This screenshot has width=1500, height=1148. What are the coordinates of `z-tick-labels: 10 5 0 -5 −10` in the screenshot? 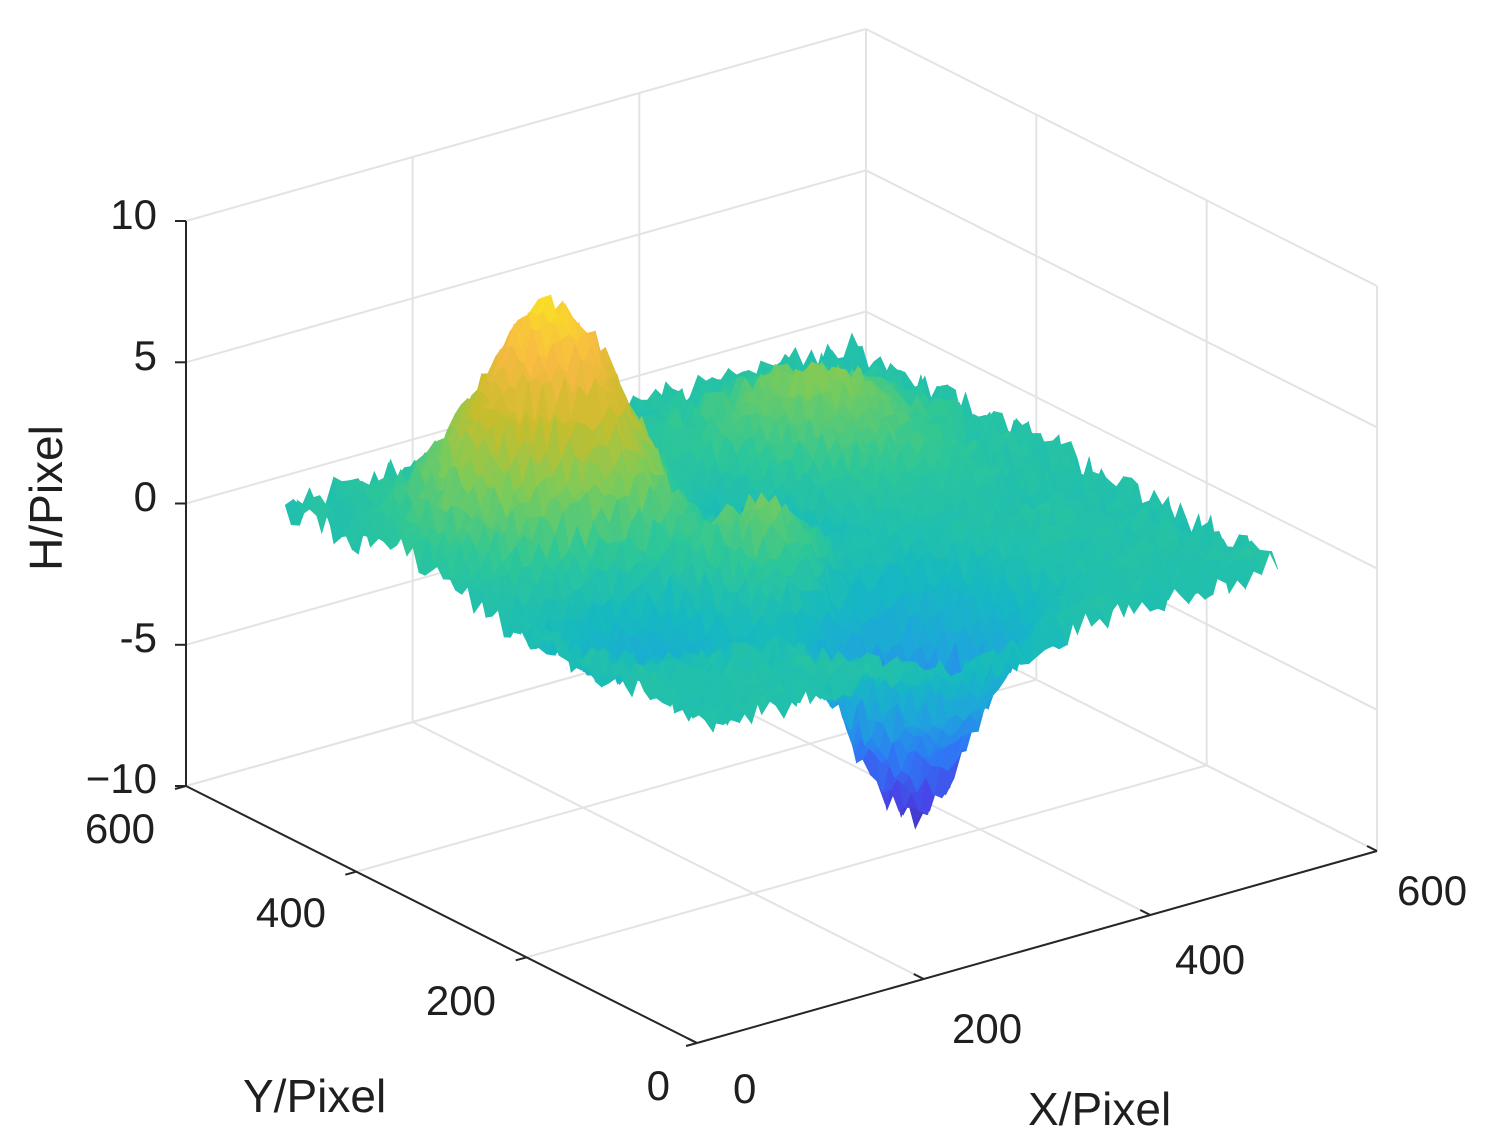 It's located at (121, 496).